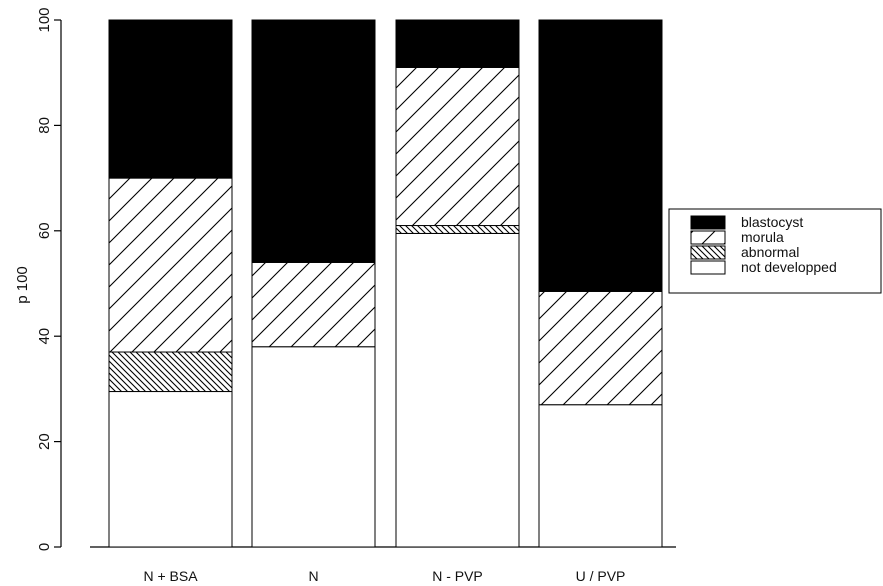 The width and height of the screenshot is (883, 586). What do you see at coordinates (44, 441) in the screenshot?
I see `y-tick-label: 20` at bounding box center [44, 441].